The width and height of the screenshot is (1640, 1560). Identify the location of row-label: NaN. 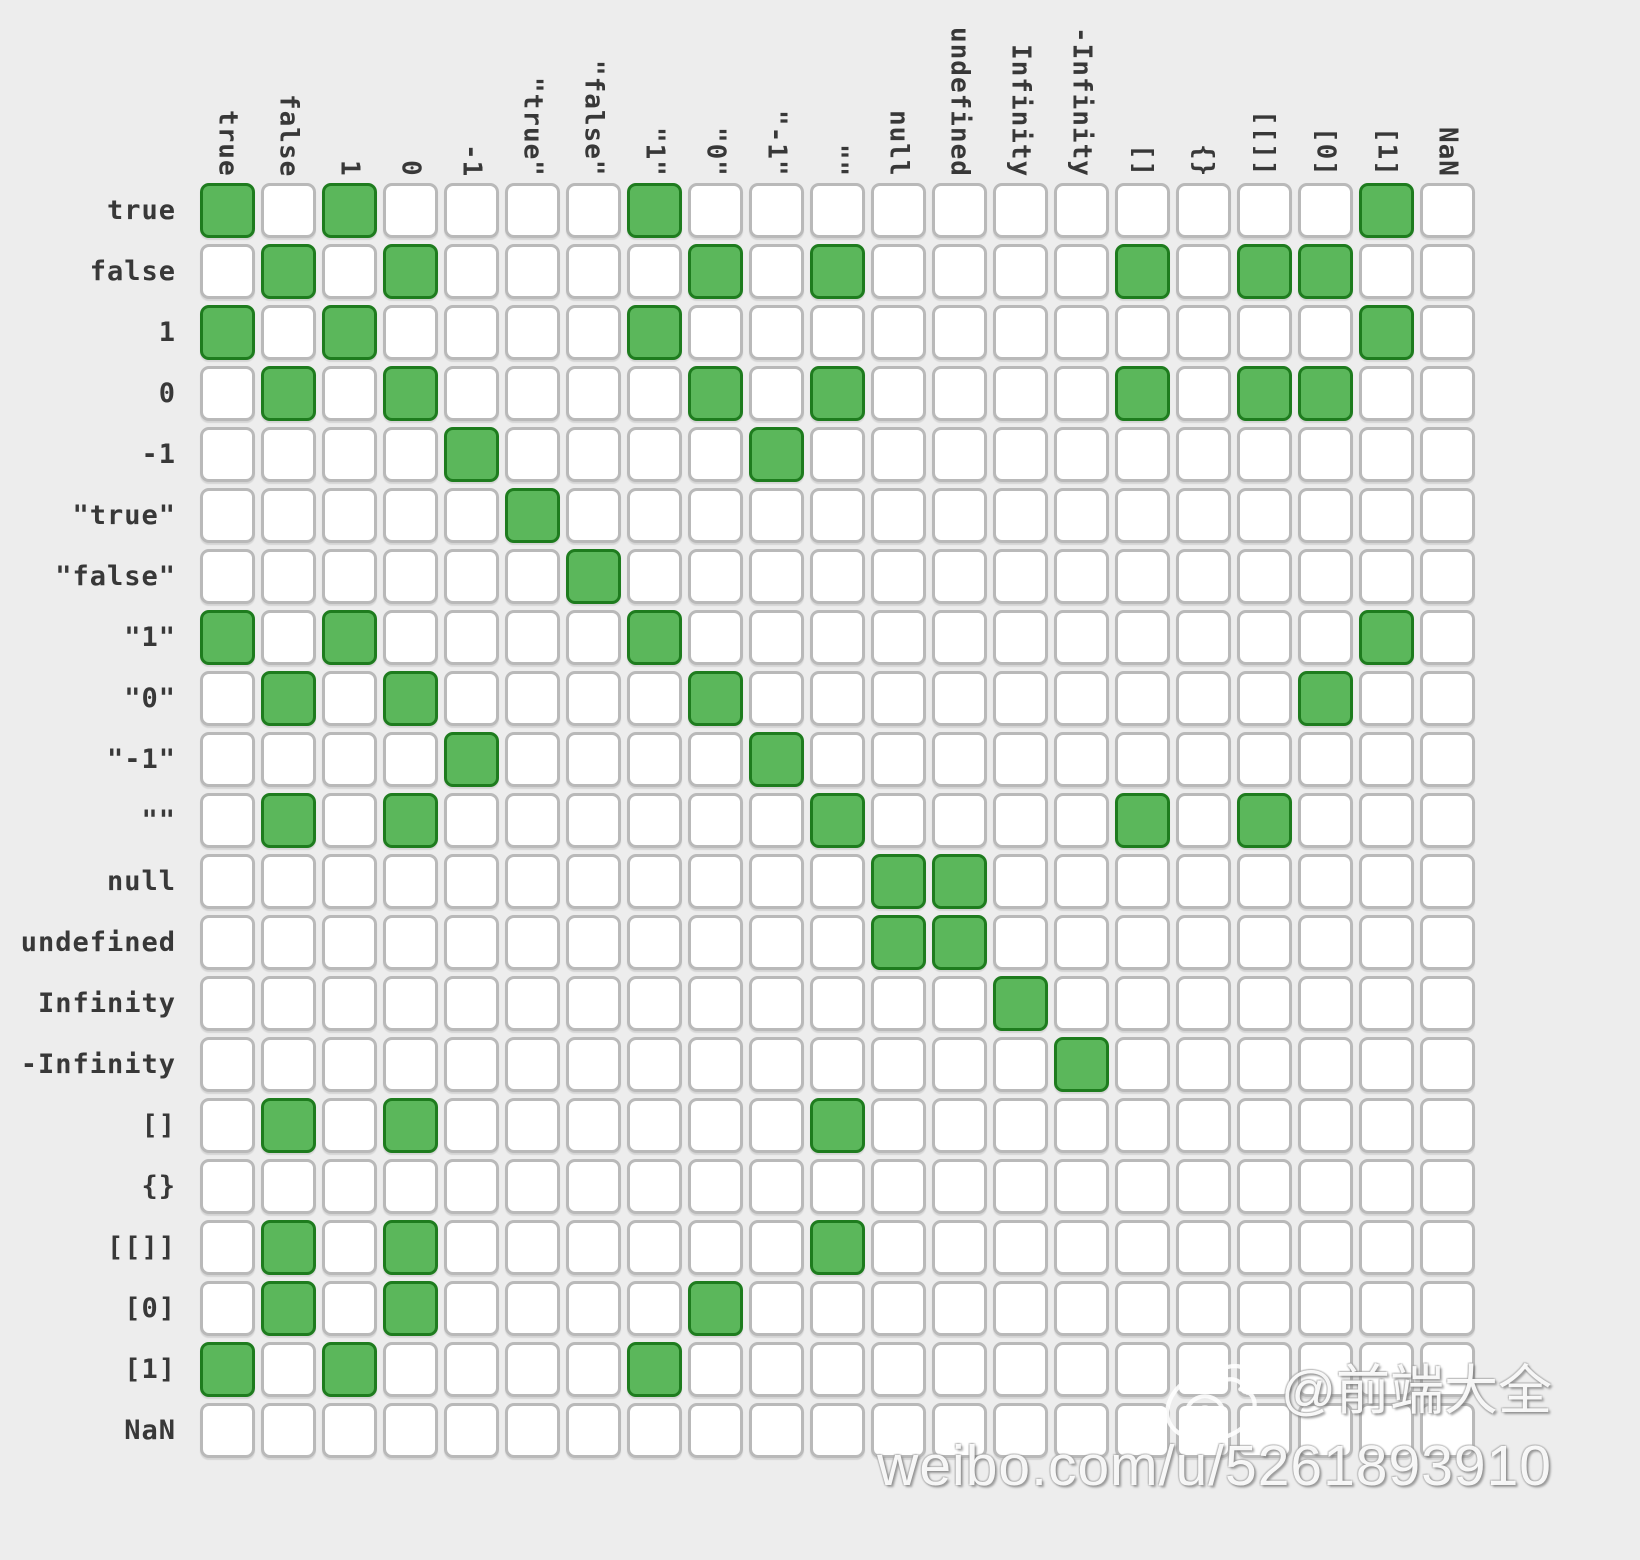
(150, 1430).